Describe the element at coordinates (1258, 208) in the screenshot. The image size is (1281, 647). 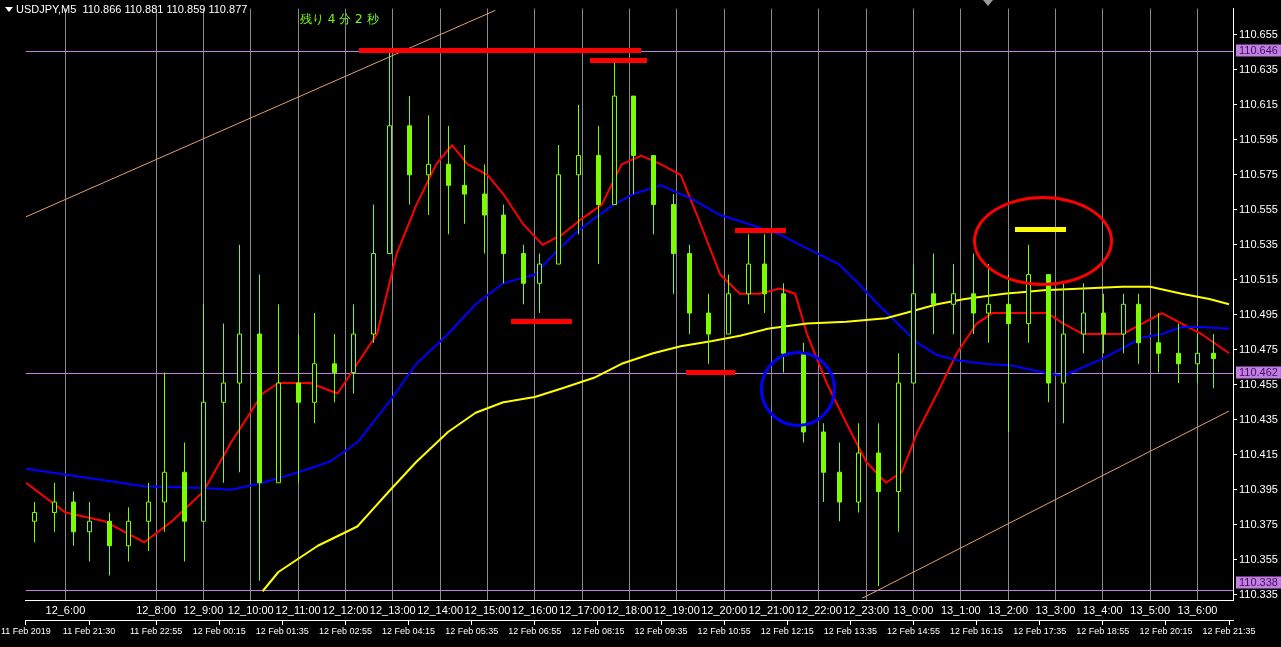
I see `y-tick-label: 110.555` at that location.